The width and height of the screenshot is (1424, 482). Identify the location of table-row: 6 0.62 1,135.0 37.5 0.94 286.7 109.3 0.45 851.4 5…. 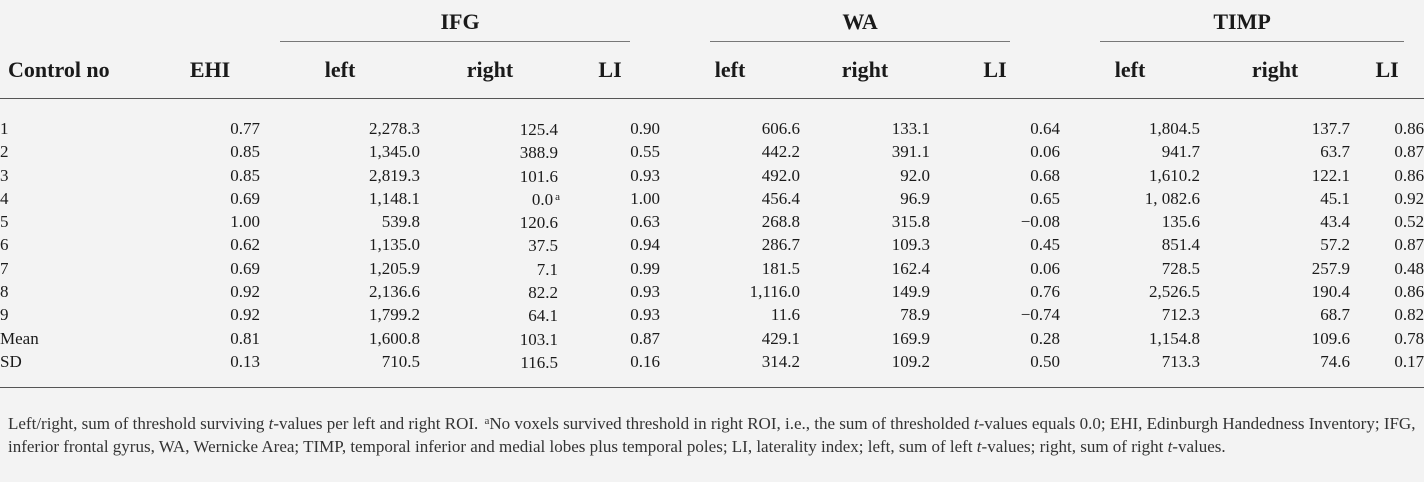
(712, 244).